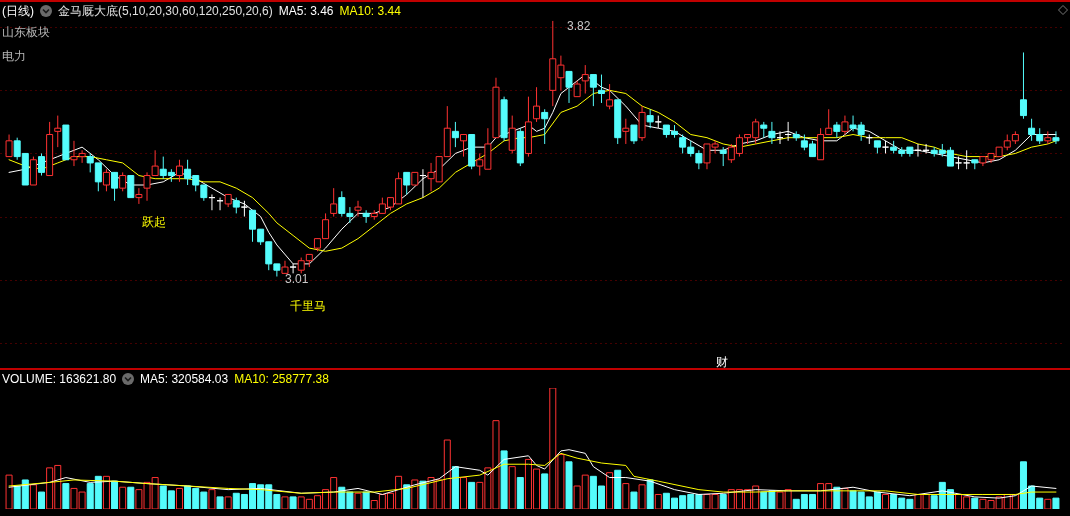  What do you see at coordinates (26, 32) in the screenshot?
I see `annotation: 山东板块` at bounding box center [26, 32].